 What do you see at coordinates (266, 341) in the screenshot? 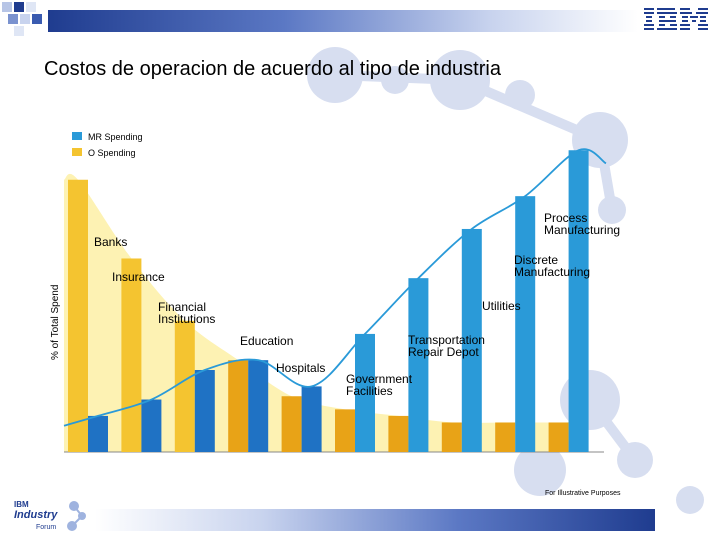
I see `category-label-education-1: Education` at bounding box center [266, 341].